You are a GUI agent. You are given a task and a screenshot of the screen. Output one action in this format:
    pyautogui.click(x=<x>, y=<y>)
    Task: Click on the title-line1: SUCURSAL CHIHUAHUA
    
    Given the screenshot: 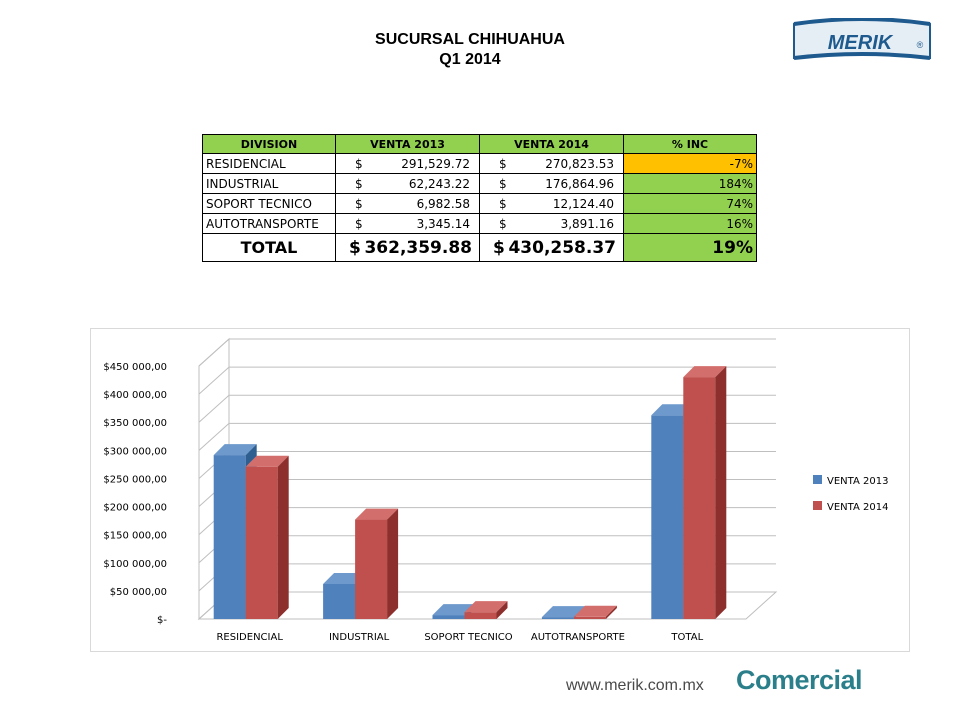 What is the action you would take?
    pyautogui.click(x=470, y=39)
    